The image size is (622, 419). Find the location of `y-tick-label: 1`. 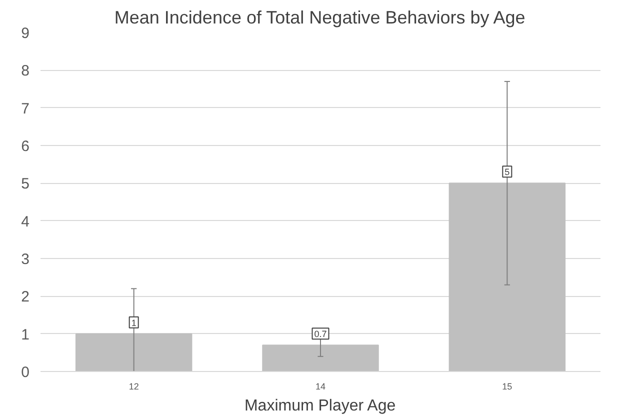

y-tick-label: 1 is located at coordinates (25, 335).